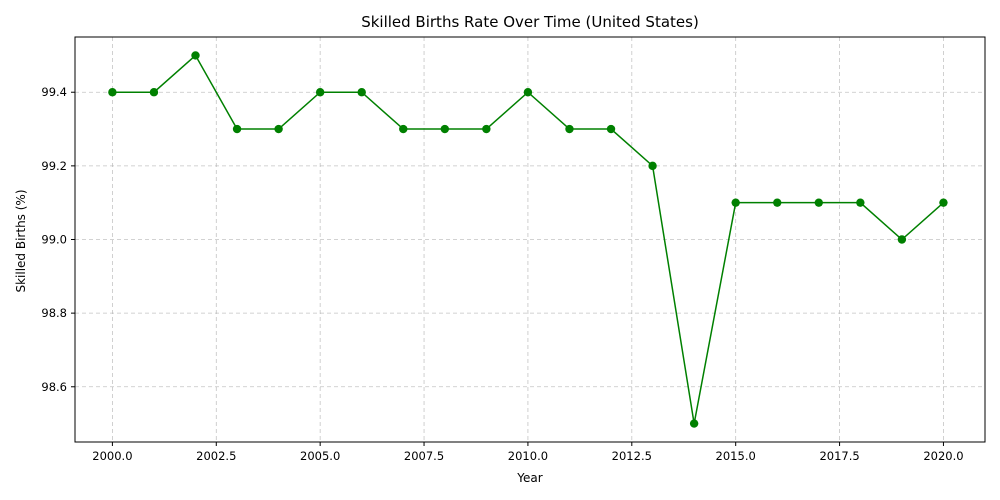 The width and height of the screenshot is (1000, 500). I want to click on x-tick-label: 2007.5, so click(424, 456).